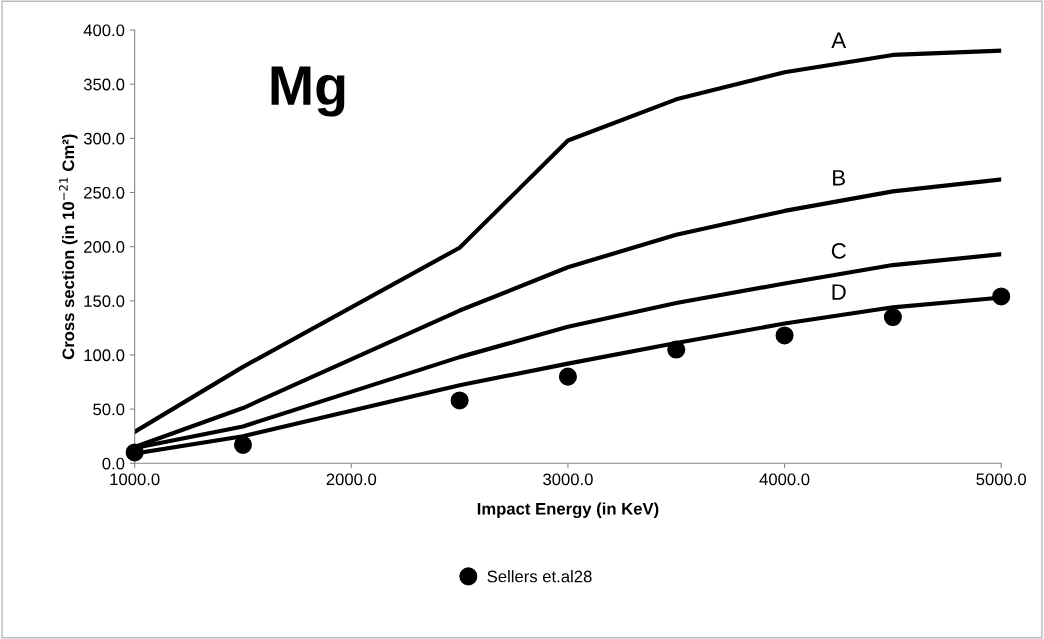  I want to click on x-tick-label: 1000.0, so click(135, 479).